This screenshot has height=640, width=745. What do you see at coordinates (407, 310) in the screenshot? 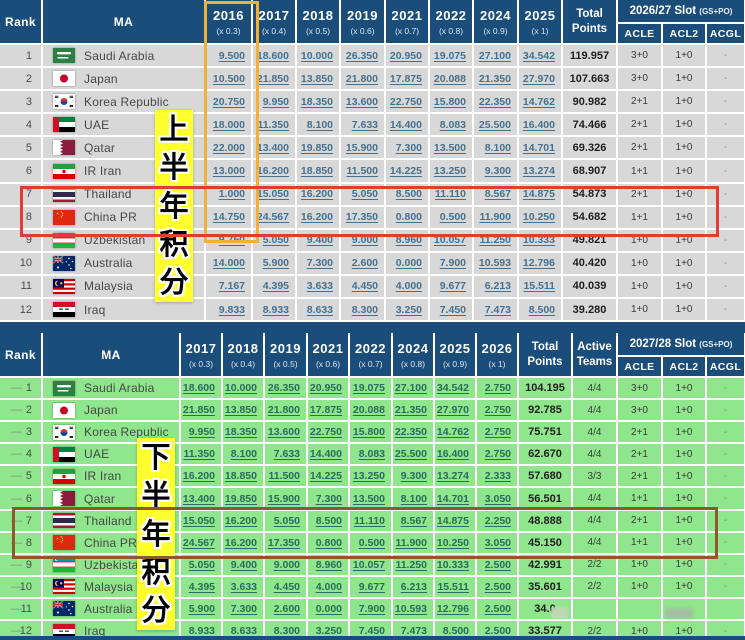
I see `points-value-link: 3.250` at bounding box center [407, 310].